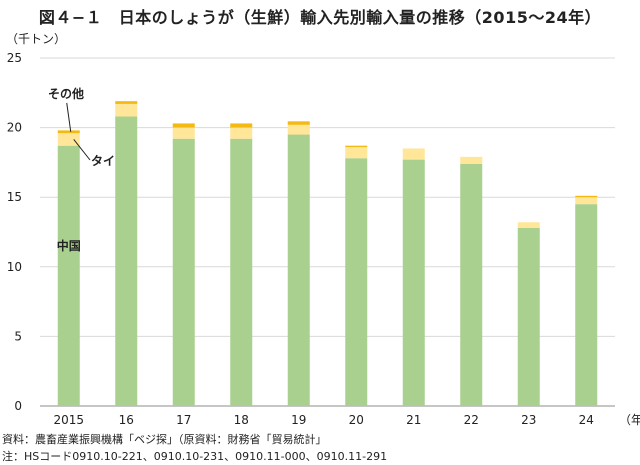 This screenshot has height=465, width=640. I want to click on y-tick-label: 10, so click(14, 267).